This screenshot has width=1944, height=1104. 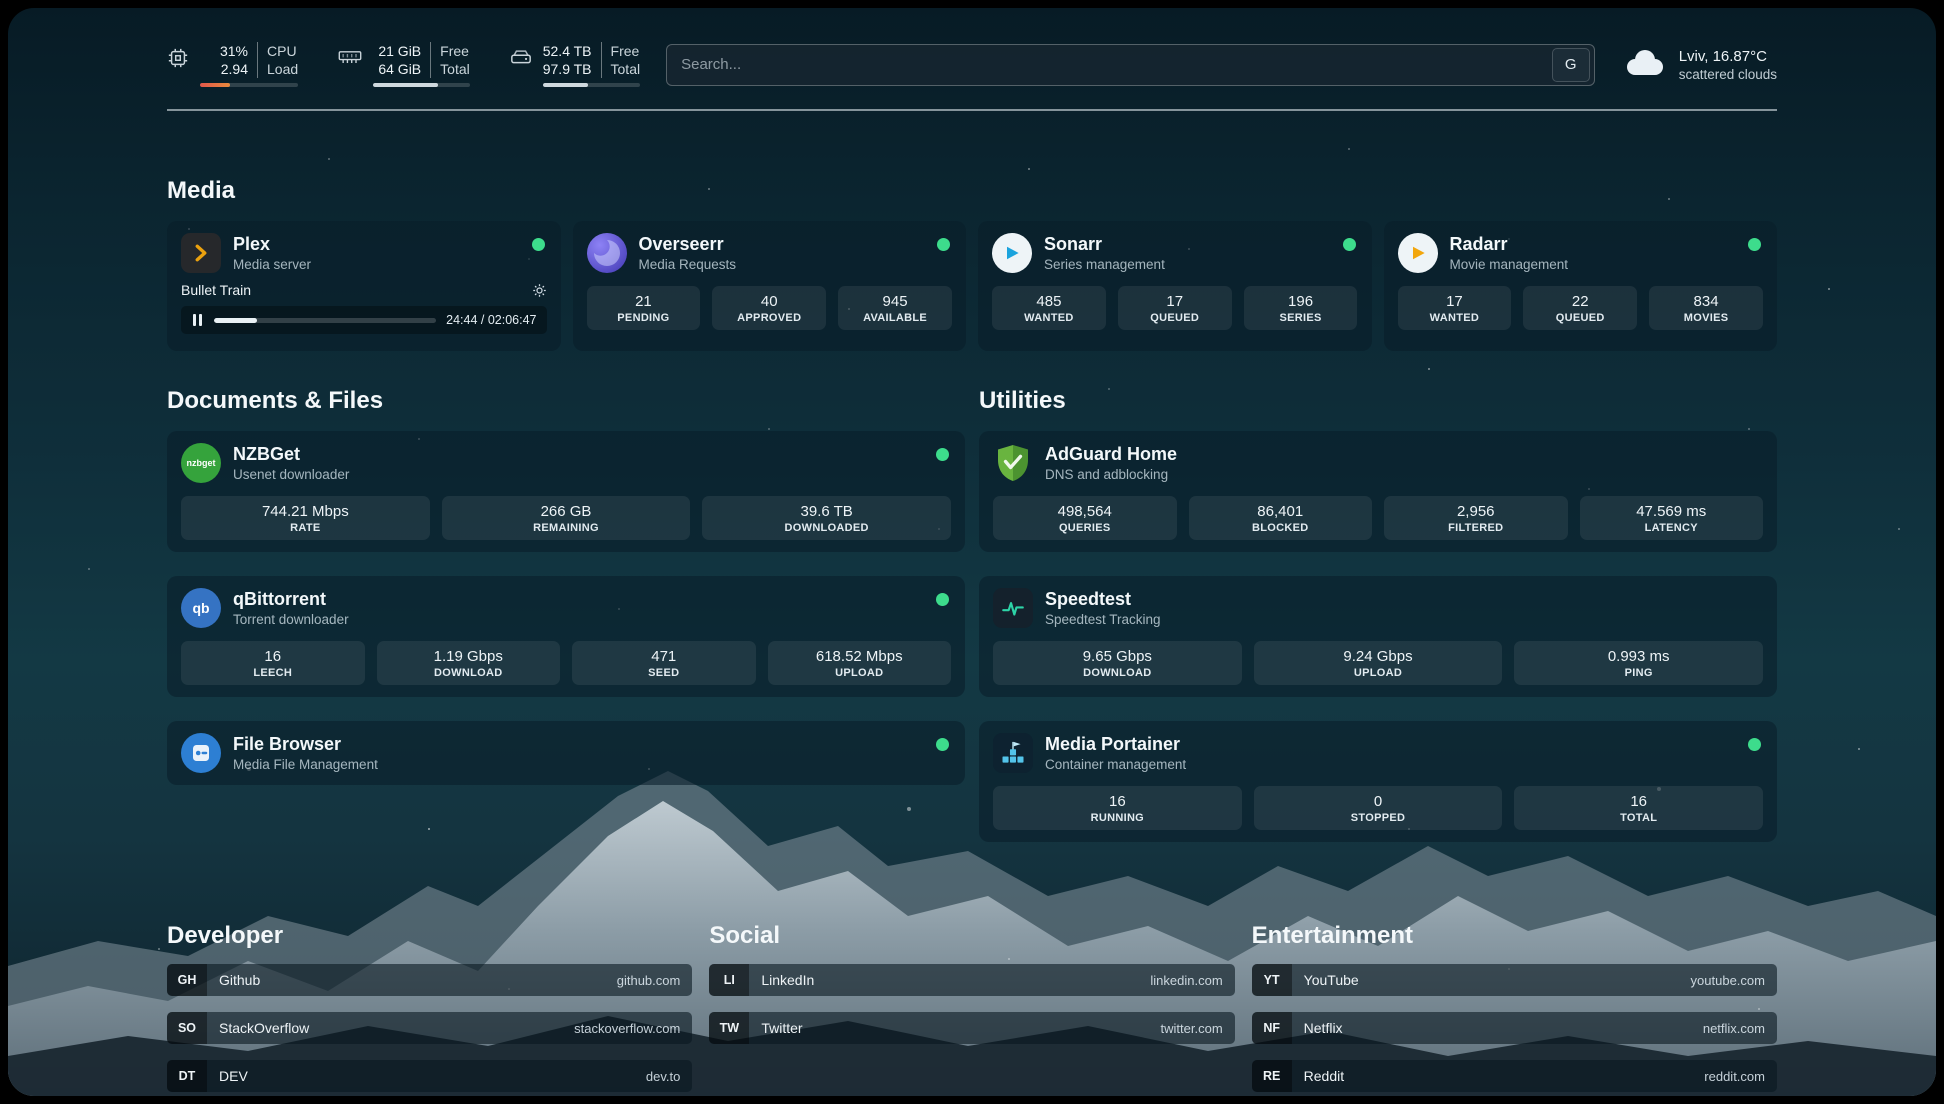 I want to click on stat-value: 498,564, so click(x=1084, y=511).